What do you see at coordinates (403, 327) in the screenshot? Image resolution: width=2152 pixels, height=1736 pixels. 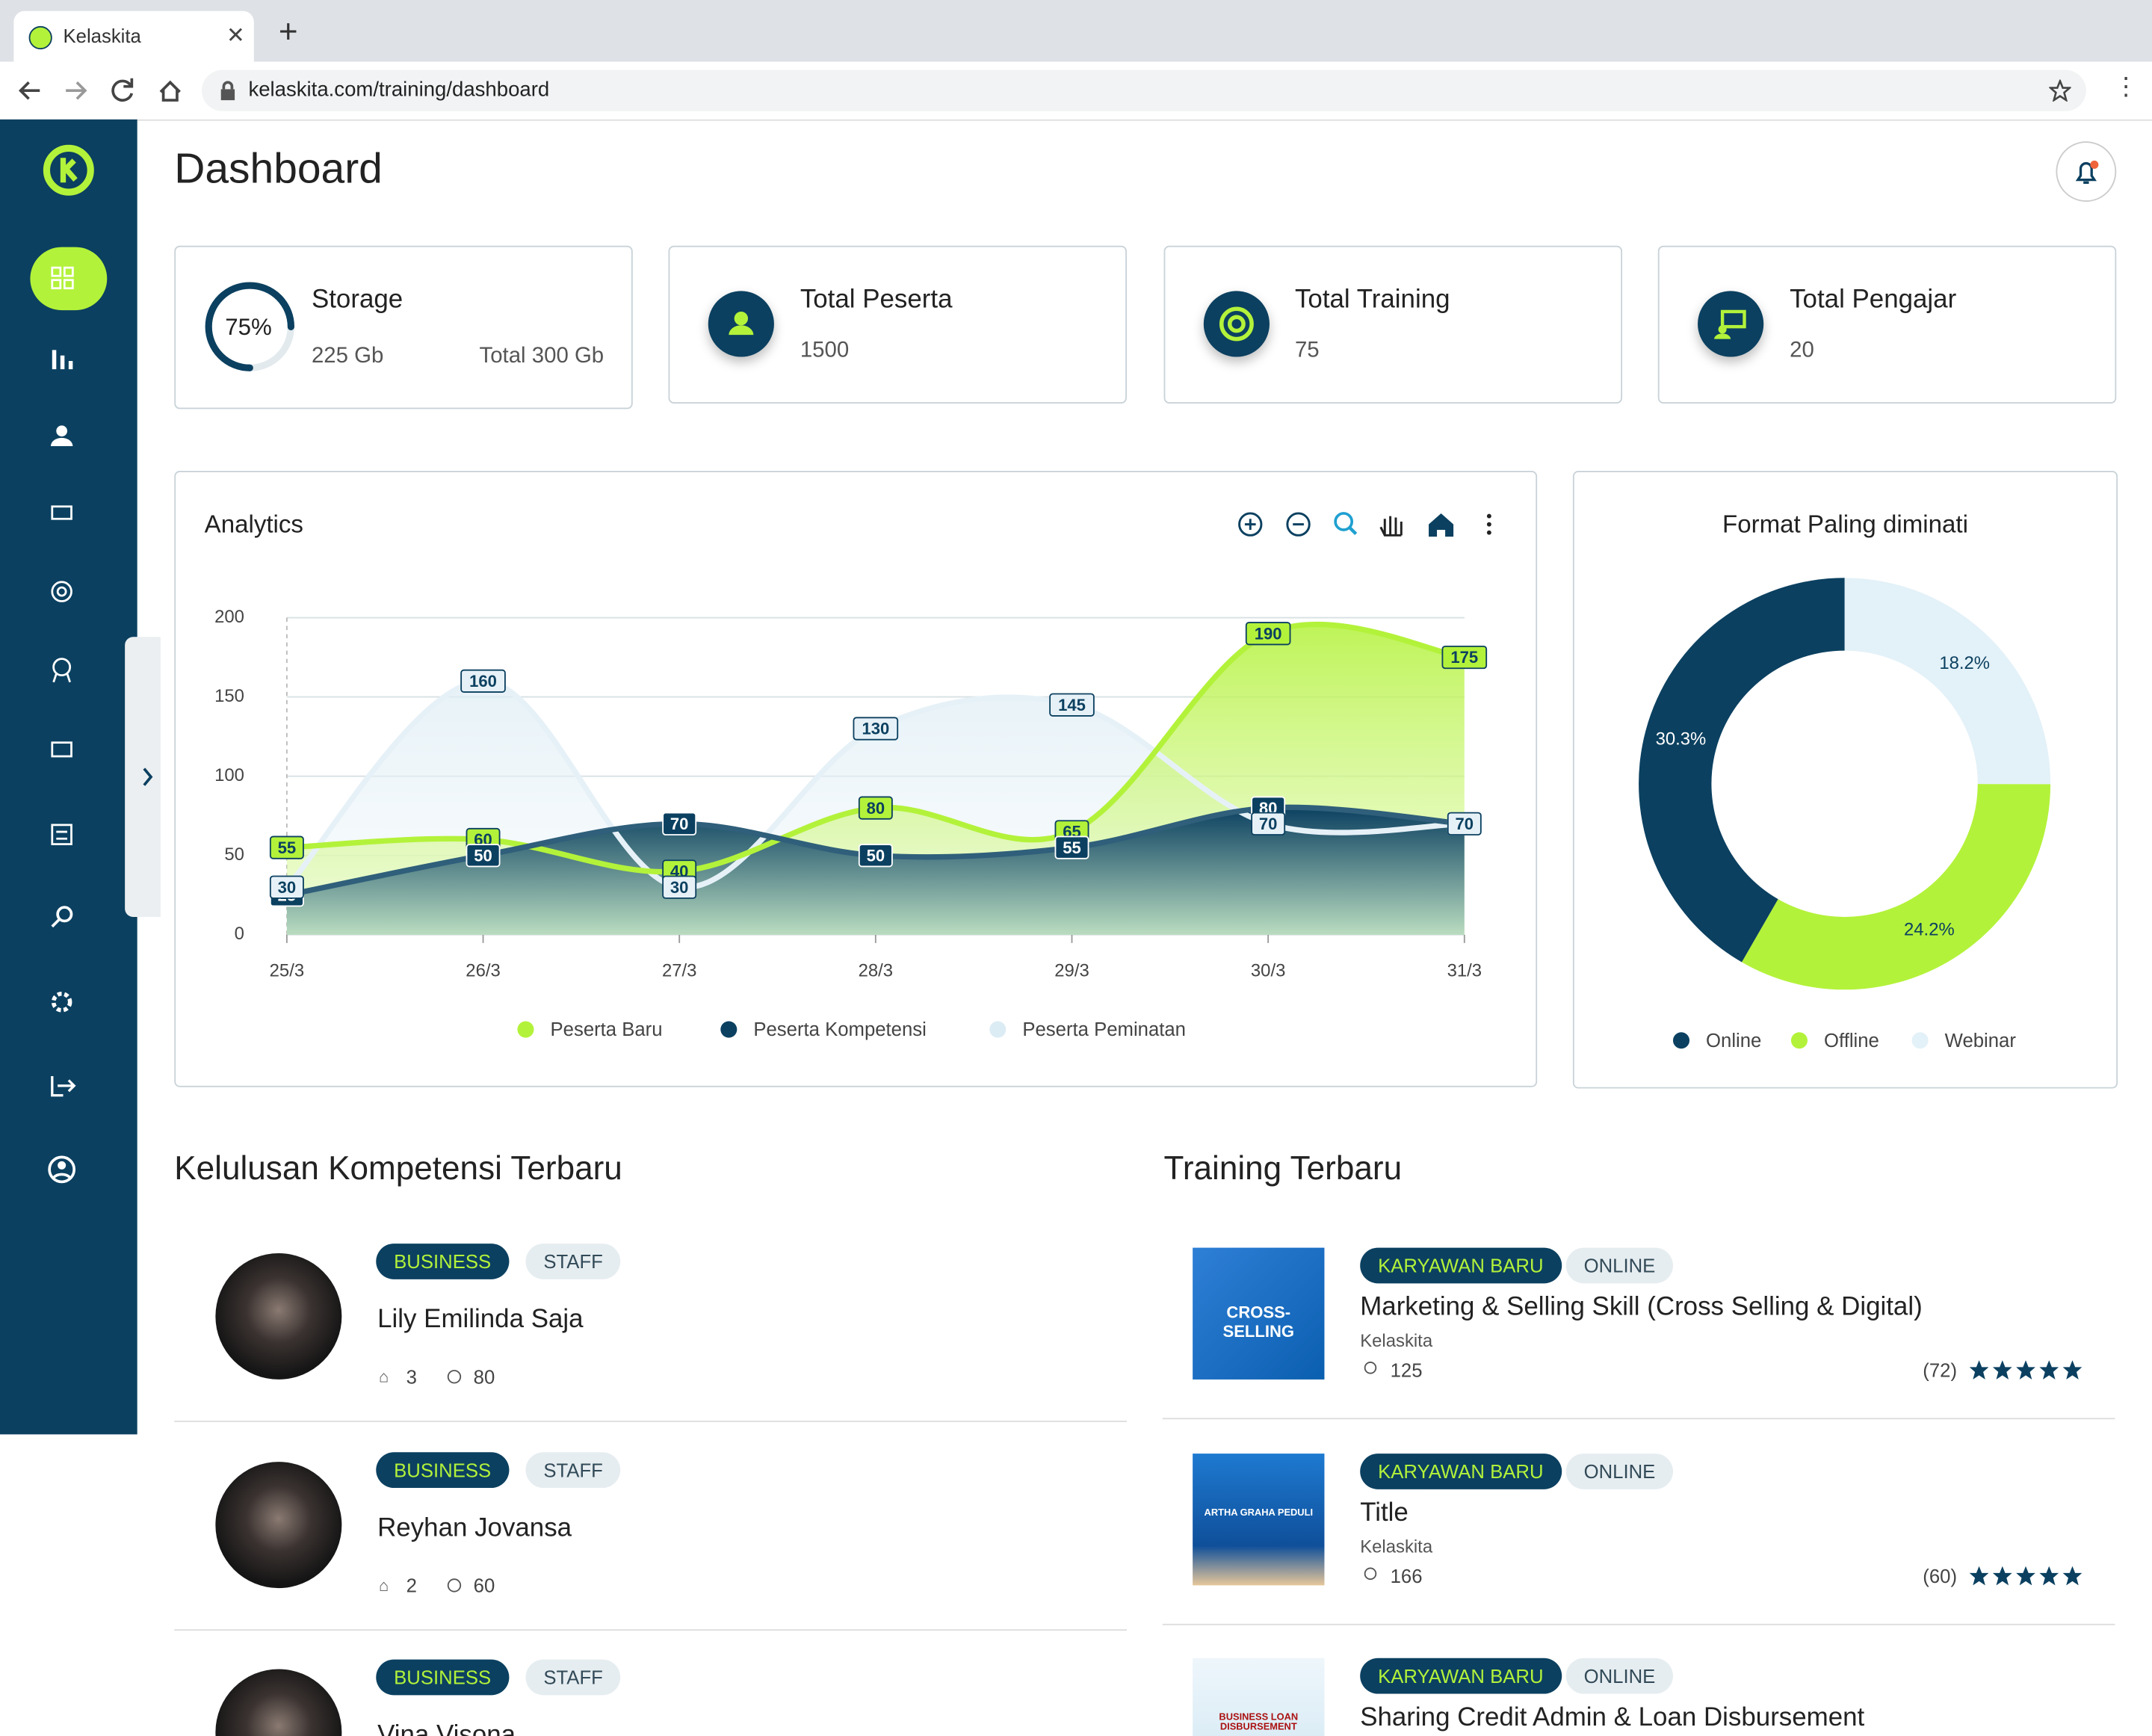 I see `storage-card: 75% Storage 225 Gb Total 300 Gb` at bounding box center [403, 327].